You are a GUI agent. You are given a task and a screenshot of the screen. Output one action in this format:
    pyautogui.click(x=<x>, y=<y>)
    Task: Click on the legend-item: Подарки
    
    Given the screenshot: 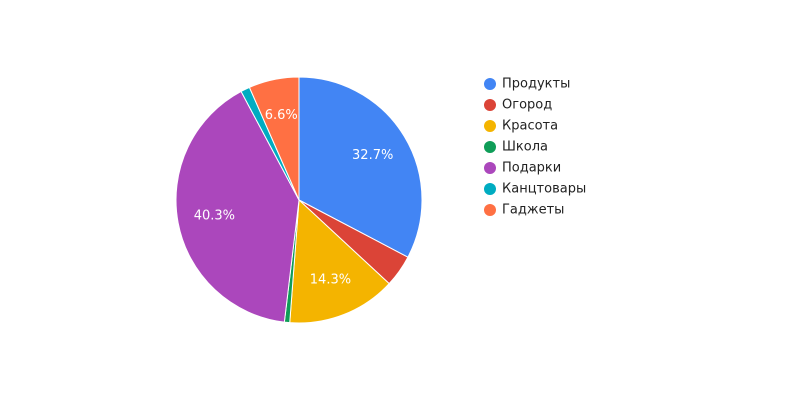 What is the action you would take?
    pyautogui.click(x=522, y=168)
    